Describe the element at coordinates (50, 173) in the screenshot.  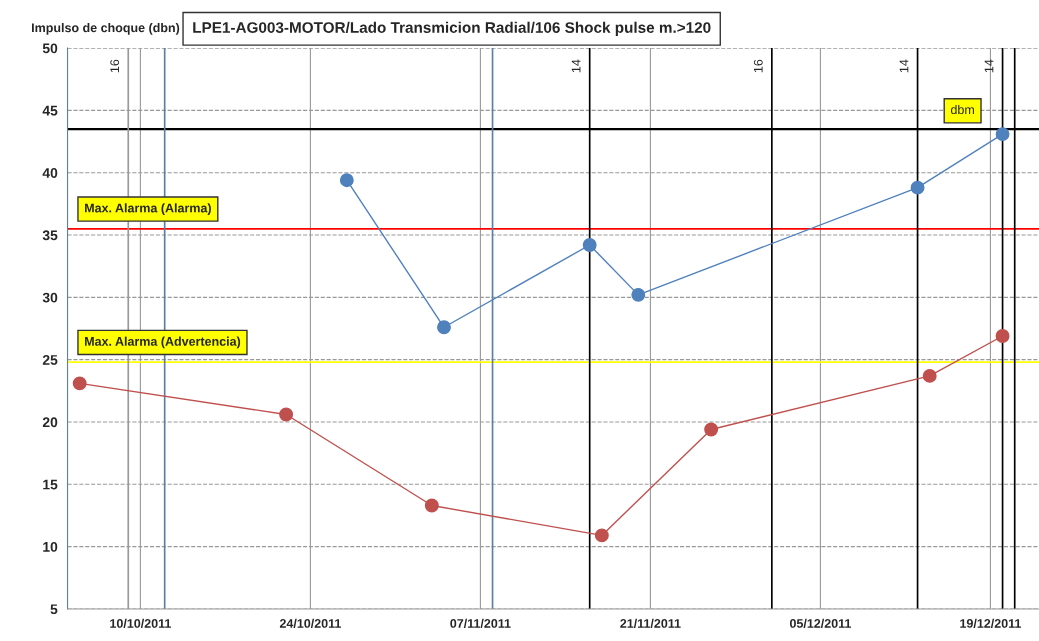
I see `y-tick-label: 40` at that location.